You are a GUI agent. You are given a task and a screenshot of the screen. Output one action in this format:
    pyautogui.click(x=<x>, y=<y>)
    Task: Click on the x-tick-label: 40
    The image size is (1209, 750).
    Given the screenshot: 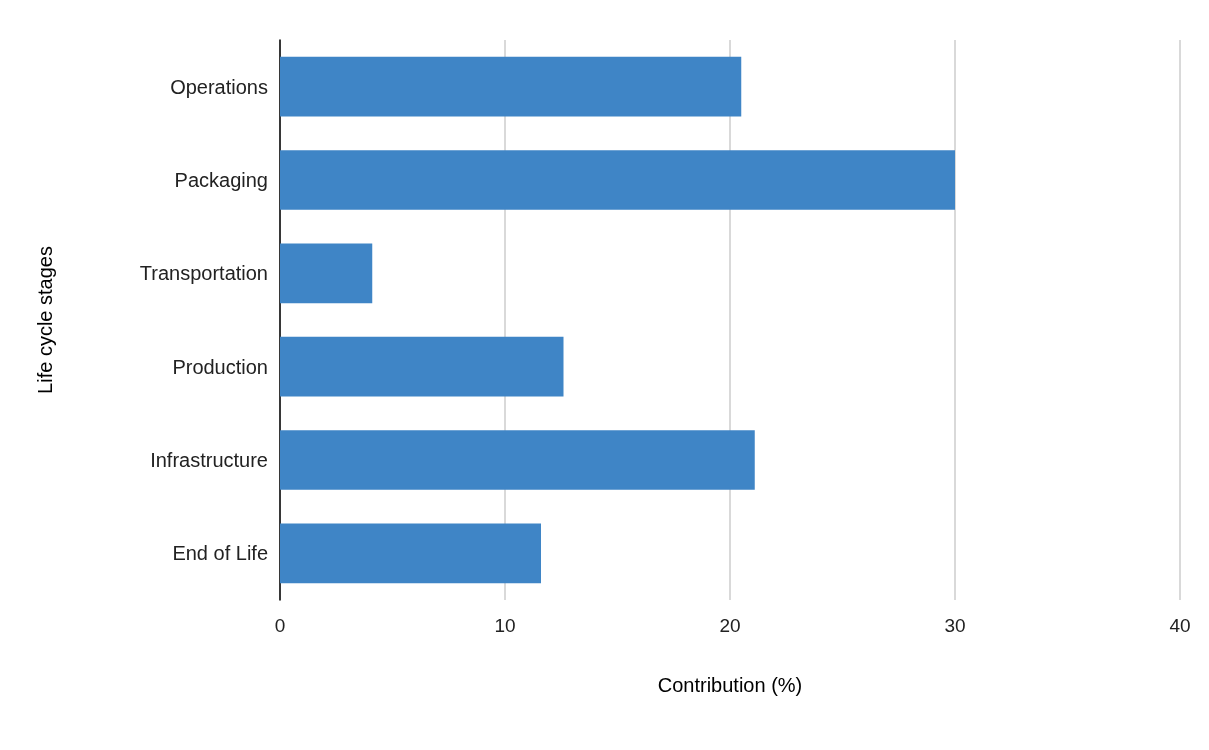 What is the action you would take?
    pyautogui.click(x=1180, y=625)
    